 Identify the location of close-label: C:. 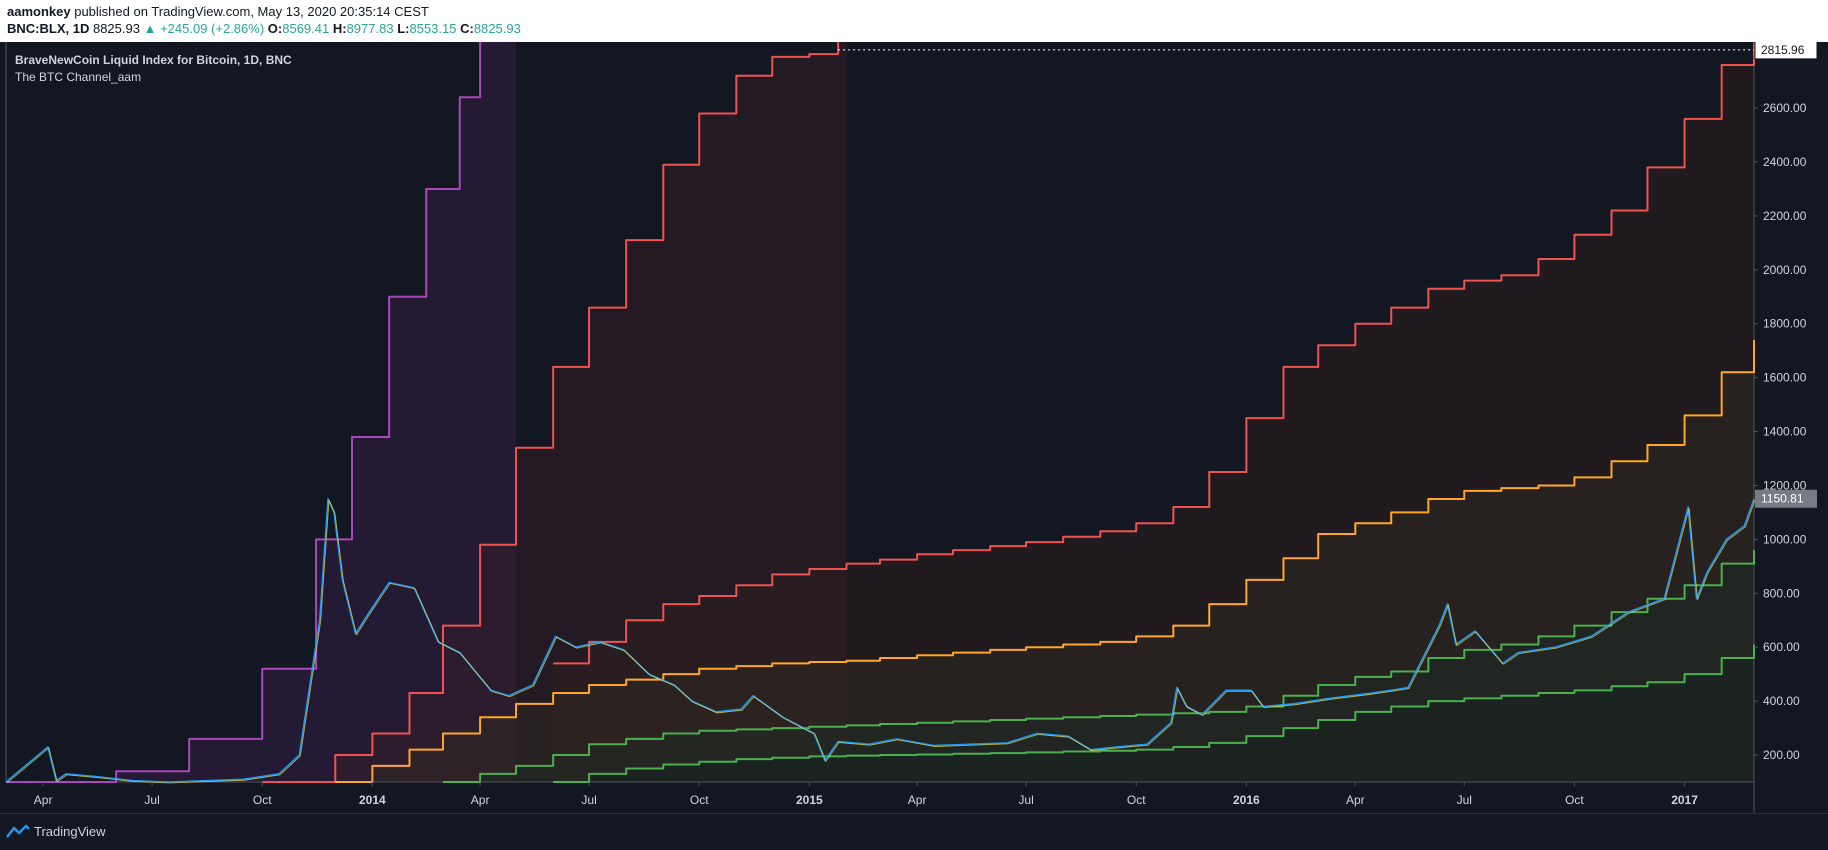
(467, 28).